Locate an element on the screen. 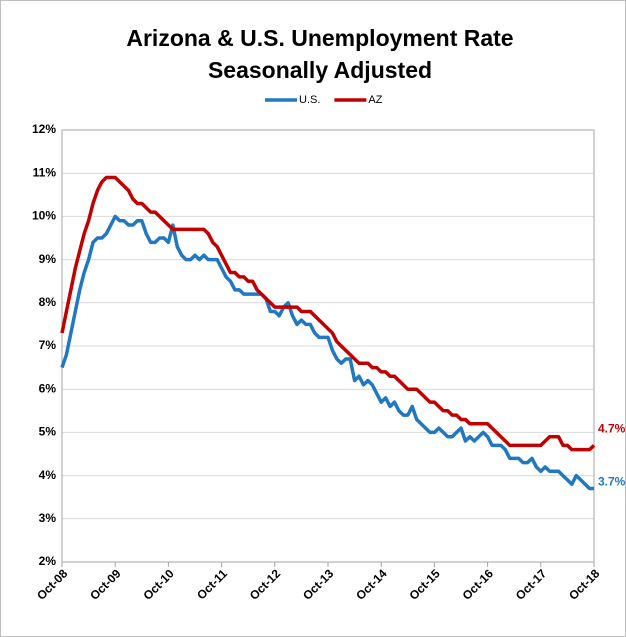 The image size is (626, 637). y-tick-label: 4% is located at coordinates (48, 475).